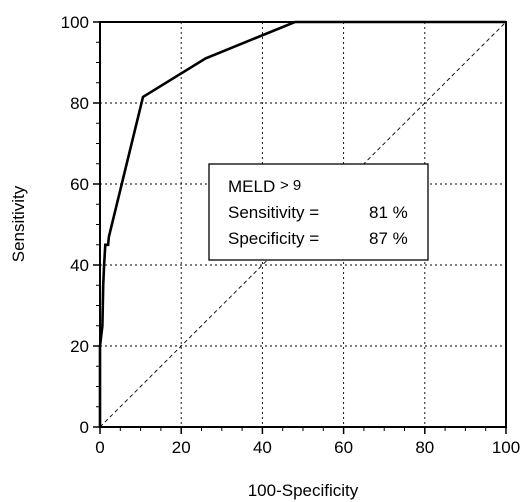 The height and width of the screenshot is (502, 522). I want to click on y-tick-labels: 0 20 40 60 80 100, so click(75, 225).